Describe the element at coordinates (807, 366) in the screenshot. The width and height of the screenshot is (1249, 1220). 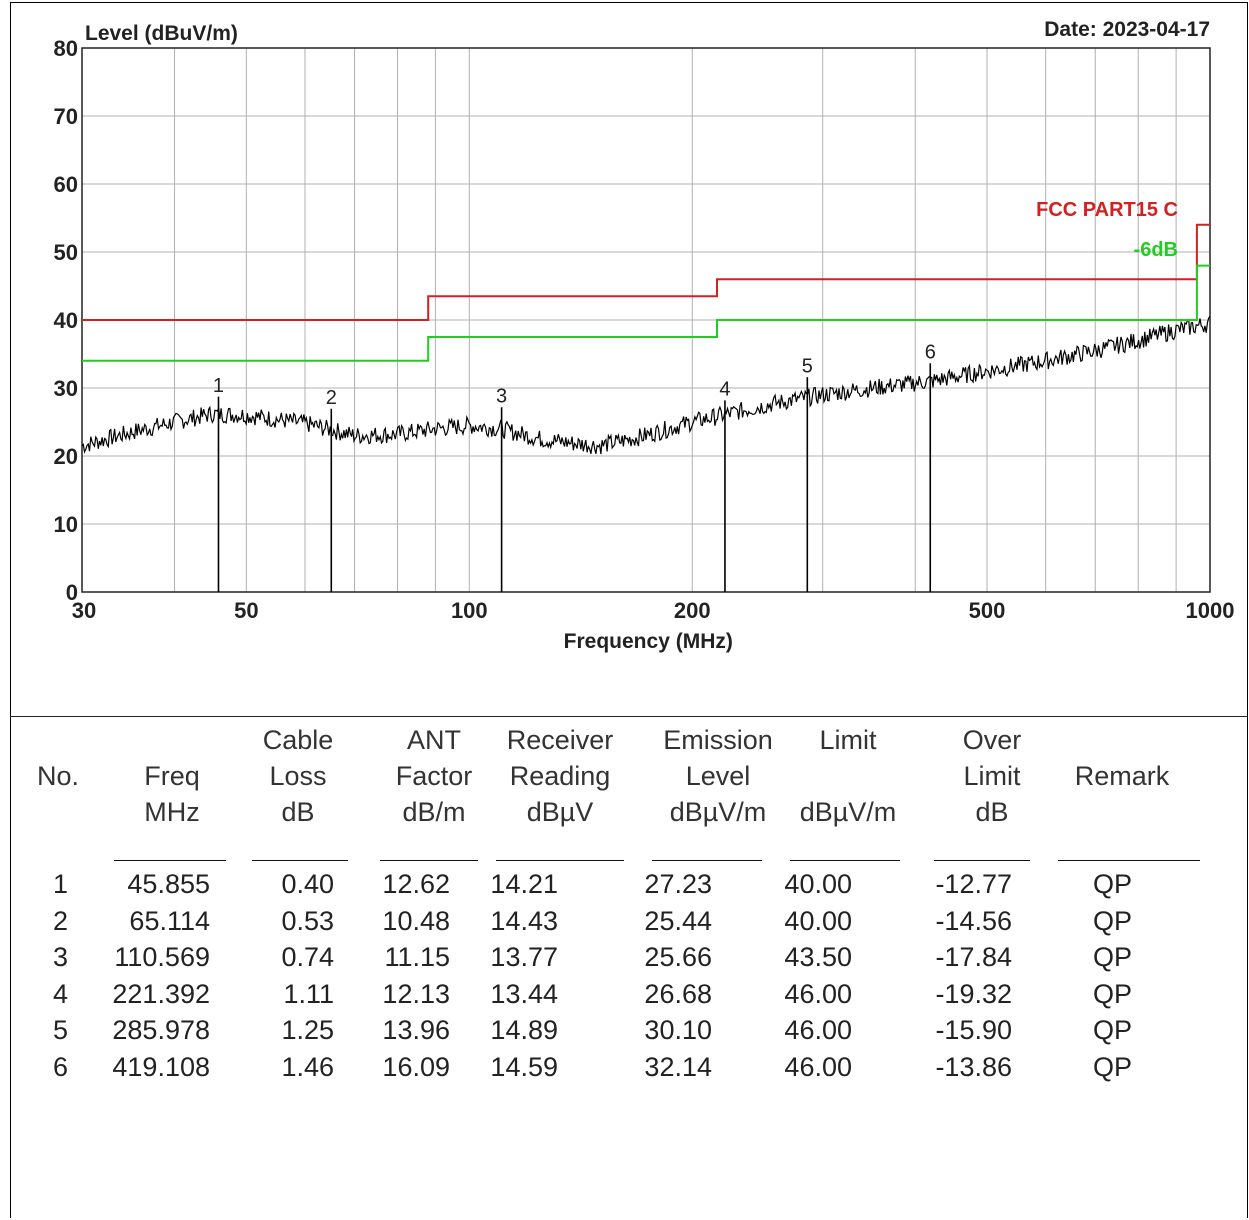
I see `marker-label: 5` at that location.